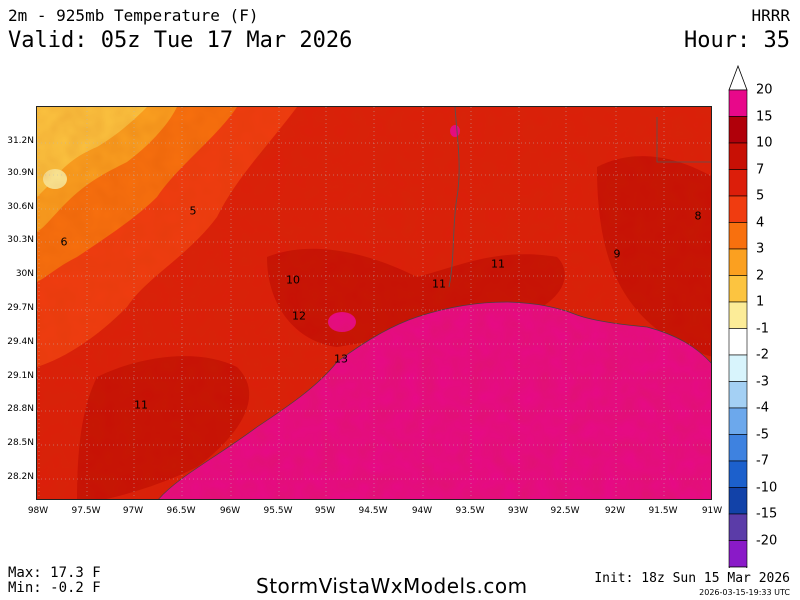  Describe the element at coordinates (181, 511) in the screenshot. I see `lon-label: 96.5W` at that location.